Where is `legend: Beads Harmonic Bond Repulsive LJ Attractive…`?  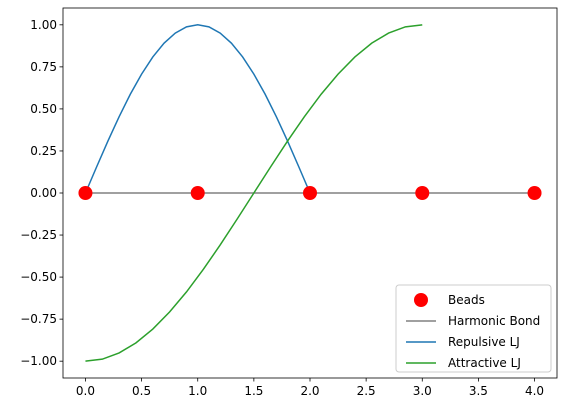 legend: Beads Harmonic Bond Repulsive LJ Attractive… is located at coordinates (473, 328).